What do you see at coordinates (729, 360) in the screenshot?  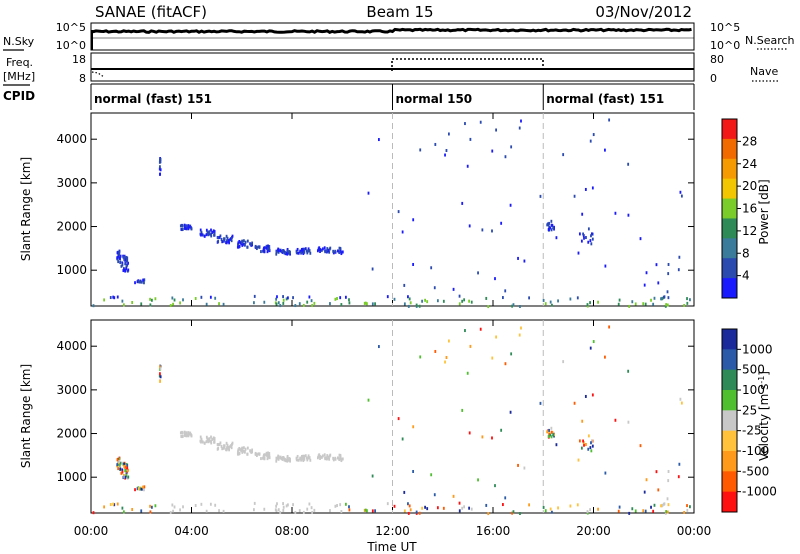 I see `velocity-cbar-swatch` at bounding box center [729, 360].